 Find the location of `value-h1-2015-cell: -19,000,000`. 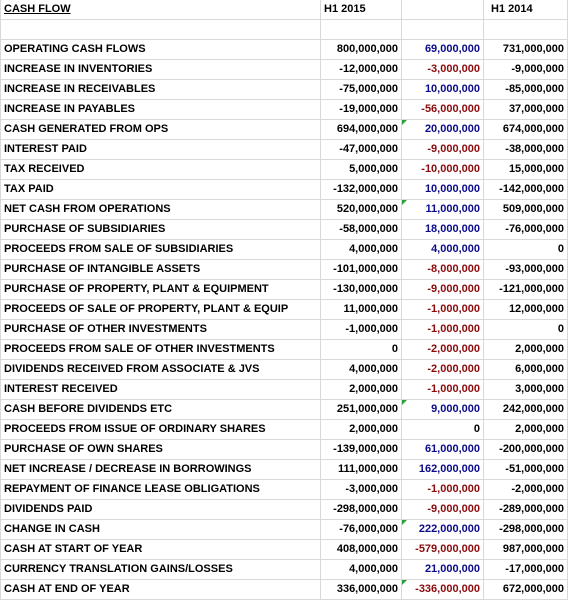

value-h1-2015-cell: -19,000,000 is located at coordinates (361, 109).